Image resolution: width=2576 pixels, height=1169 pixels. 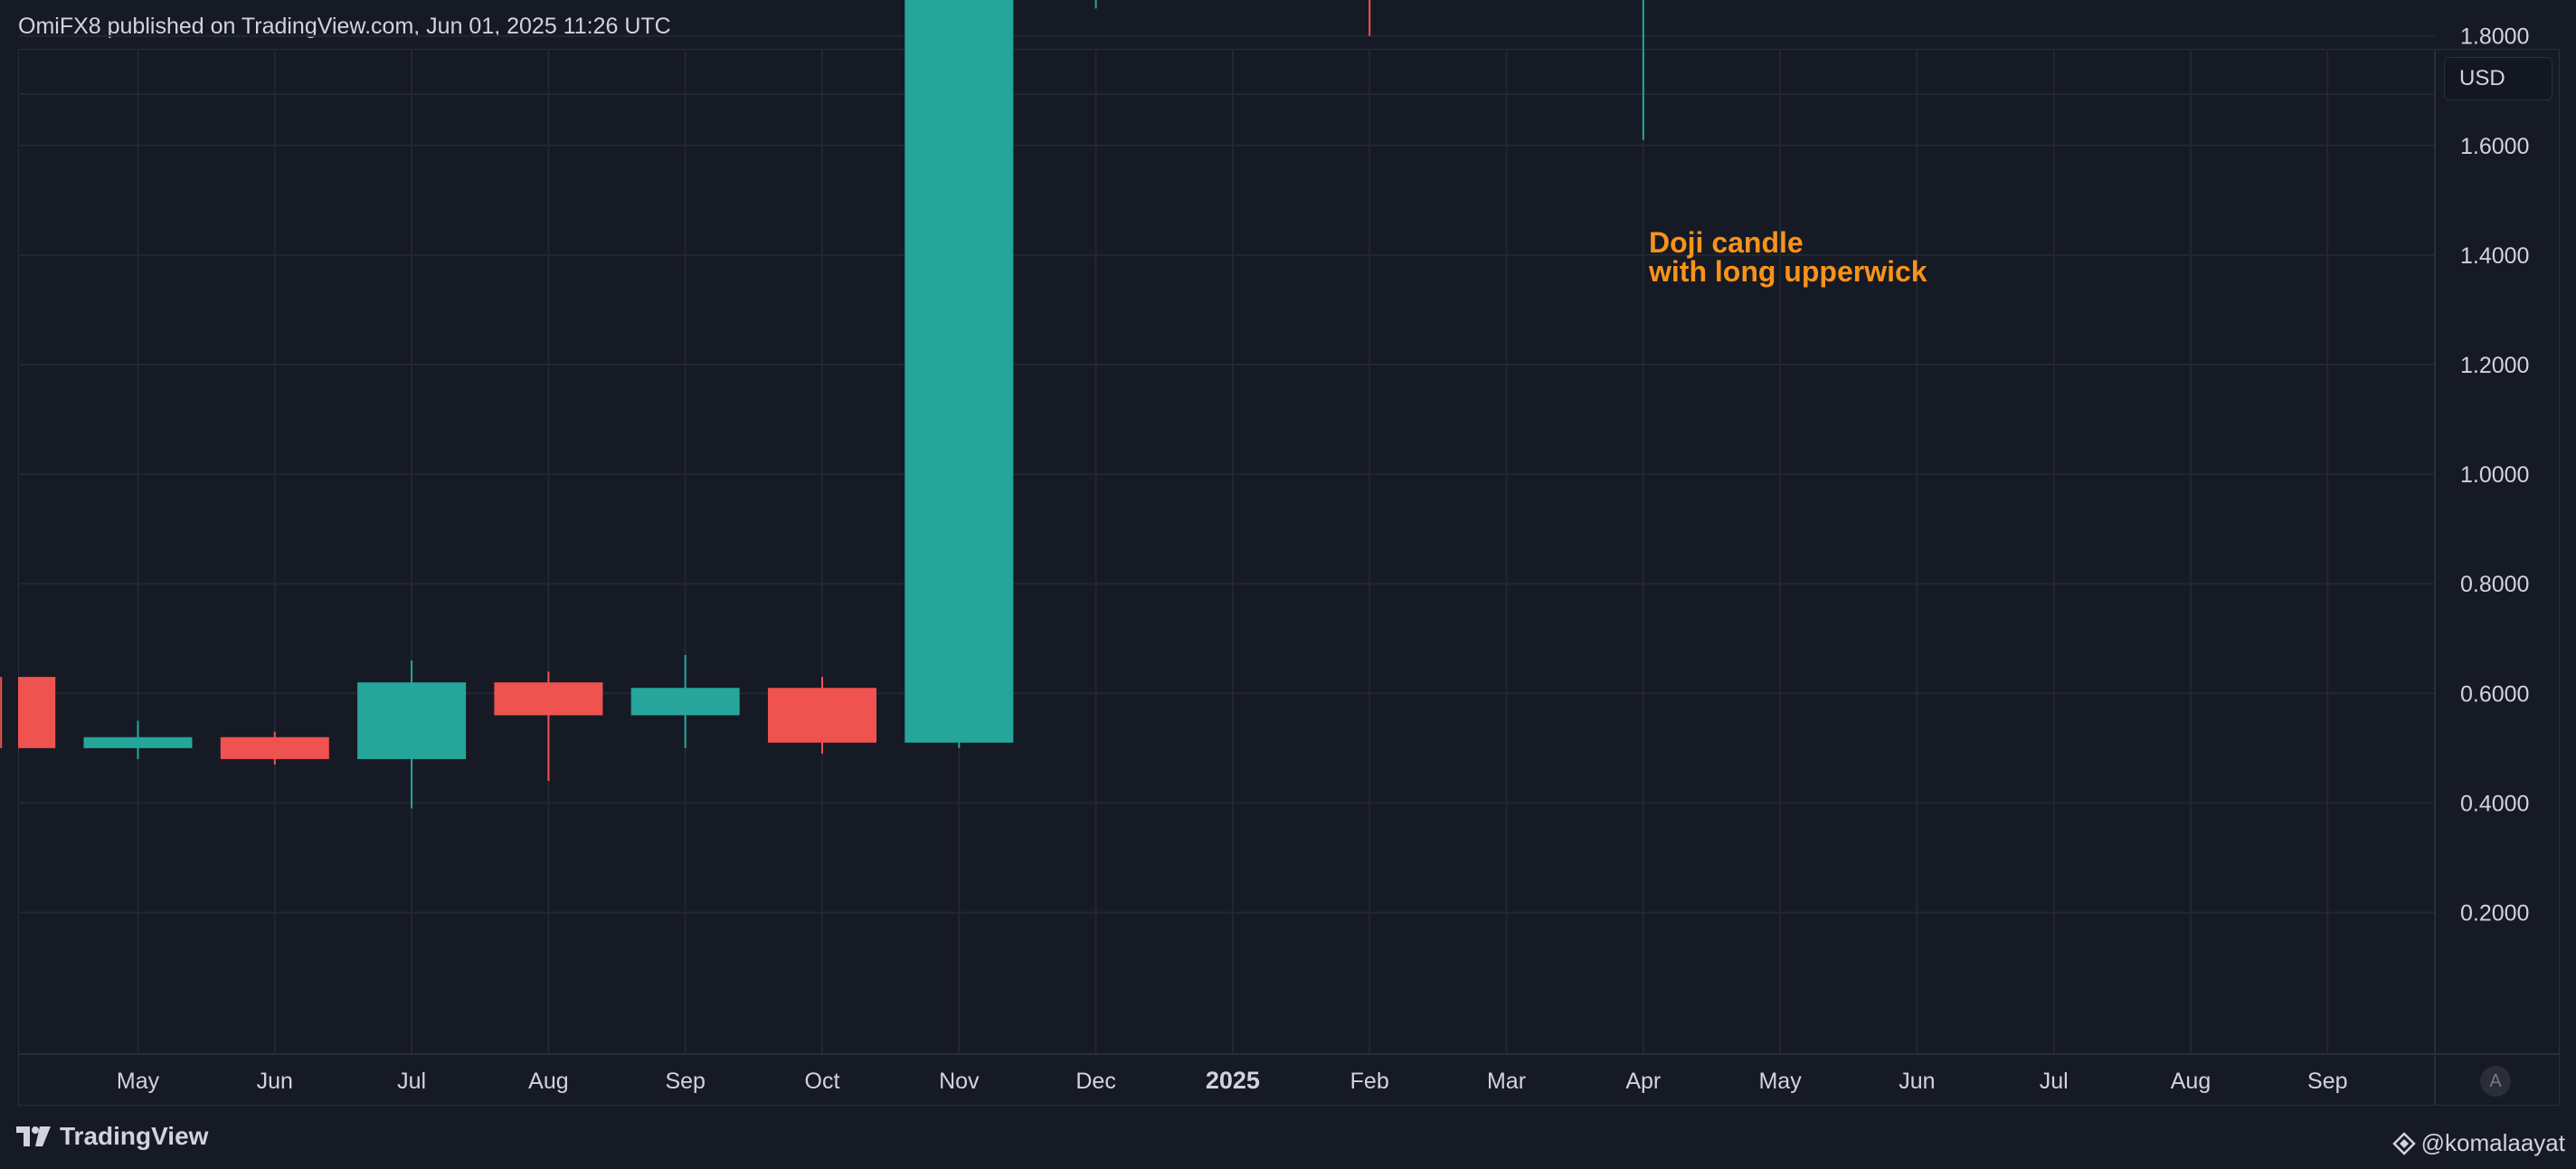 What do you see at coordinates (823, 1081) in the screenshot?
I see `time-tick-label: Oct` at bounding box center [823, 1081].